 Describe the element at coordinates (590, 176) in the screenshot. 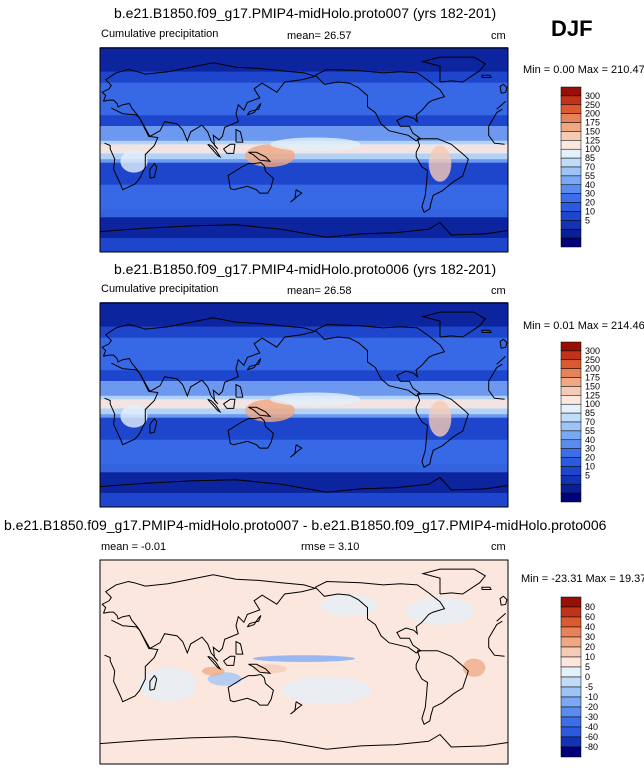

I see `colorbar-label: 55` at that location.